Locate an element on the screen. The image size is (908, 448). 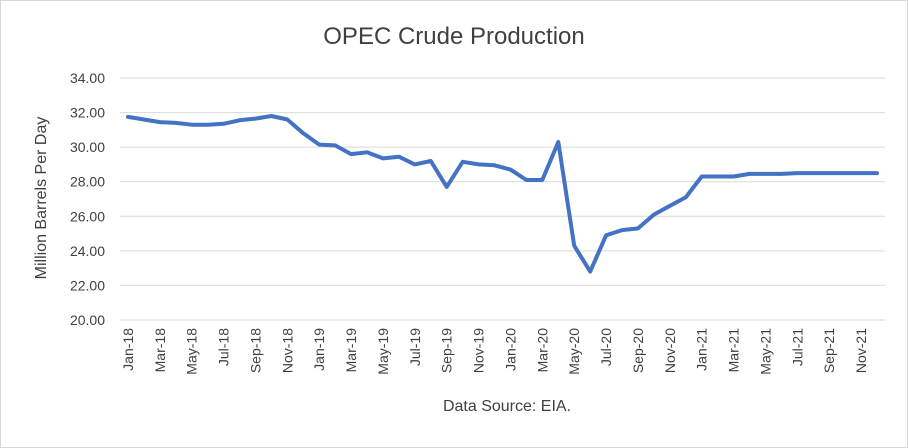
x-tick-label: Nov-18 is located at coordinates (287, 350).